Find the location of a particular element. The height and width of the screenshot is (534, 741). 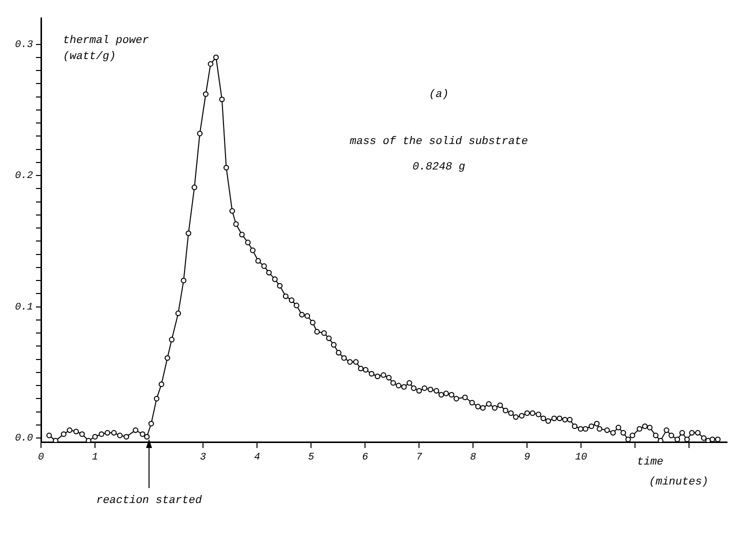

y-tick-label: 0.3 is located at coordinates (24, 45).